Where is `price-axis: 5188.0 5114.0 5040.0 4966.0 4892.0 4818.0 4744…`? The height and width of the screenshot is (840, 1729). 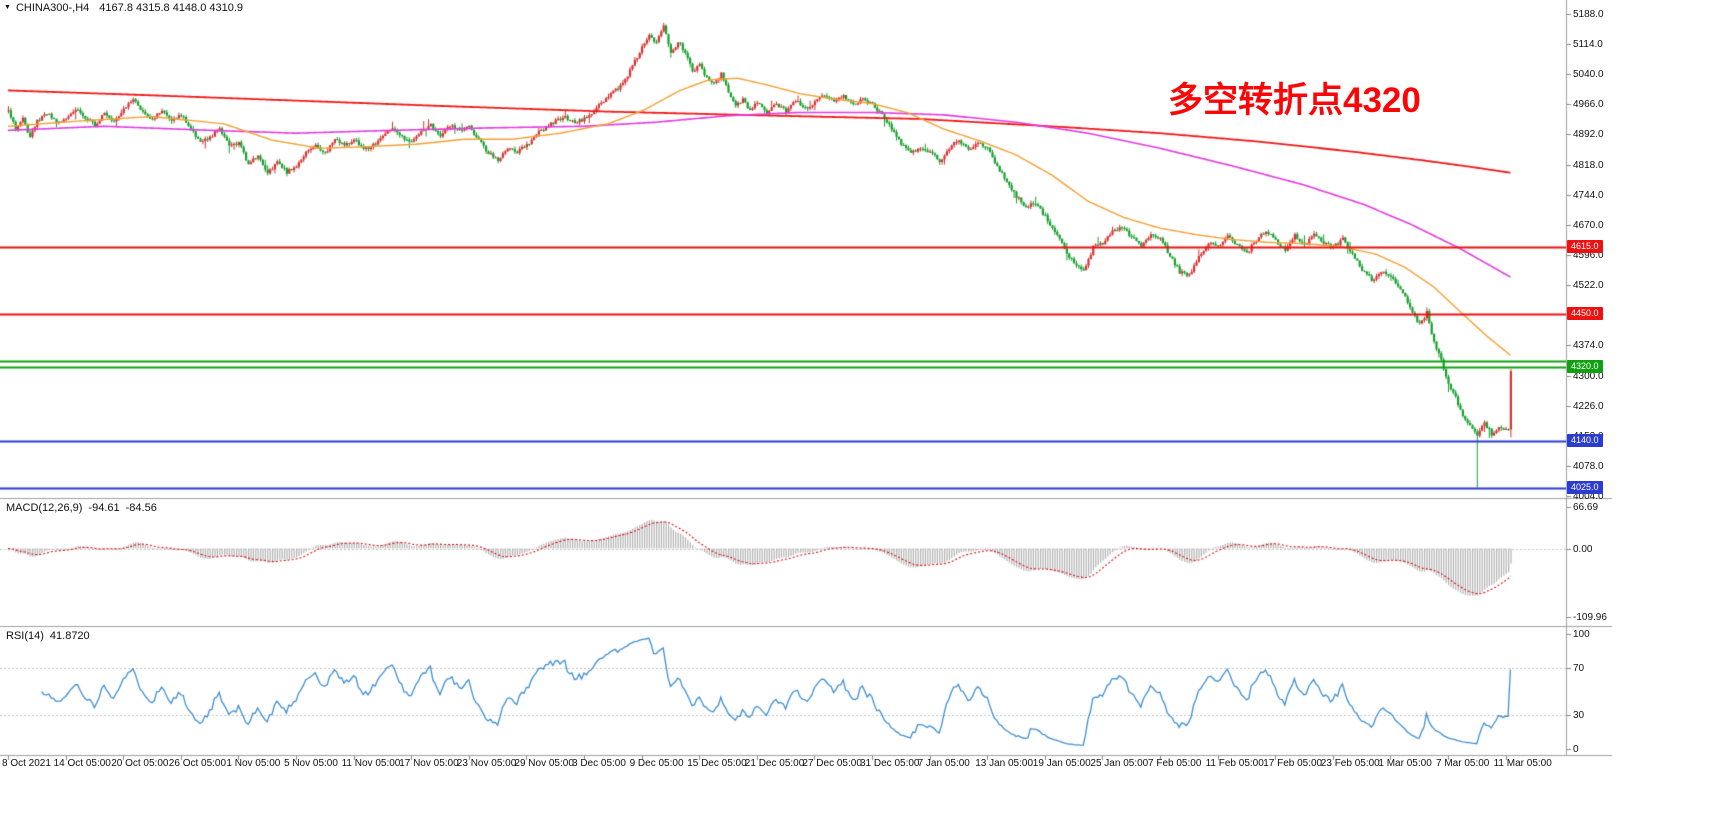 price-axis: 5188.0 5114.0 5040.0 4966.0 4892.0 4818.0 4744… is located at coordinates (1636, 420).